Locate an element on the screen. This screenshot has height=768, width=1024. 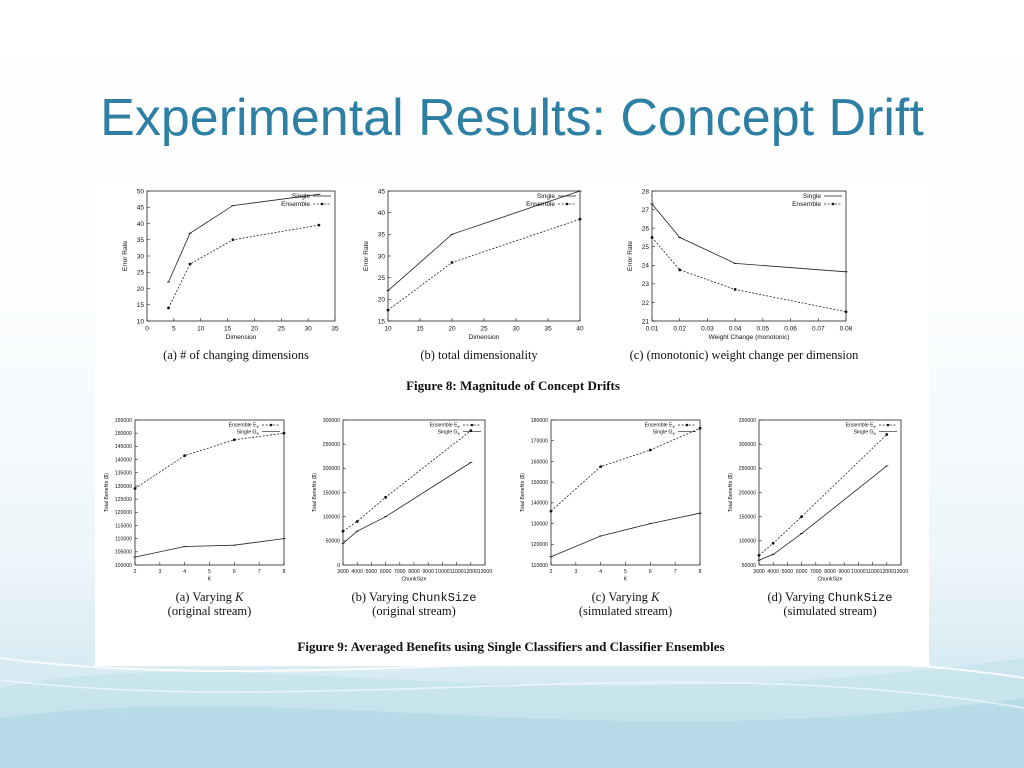
legend-label: Ensemble is located at coordinates (295, 204).